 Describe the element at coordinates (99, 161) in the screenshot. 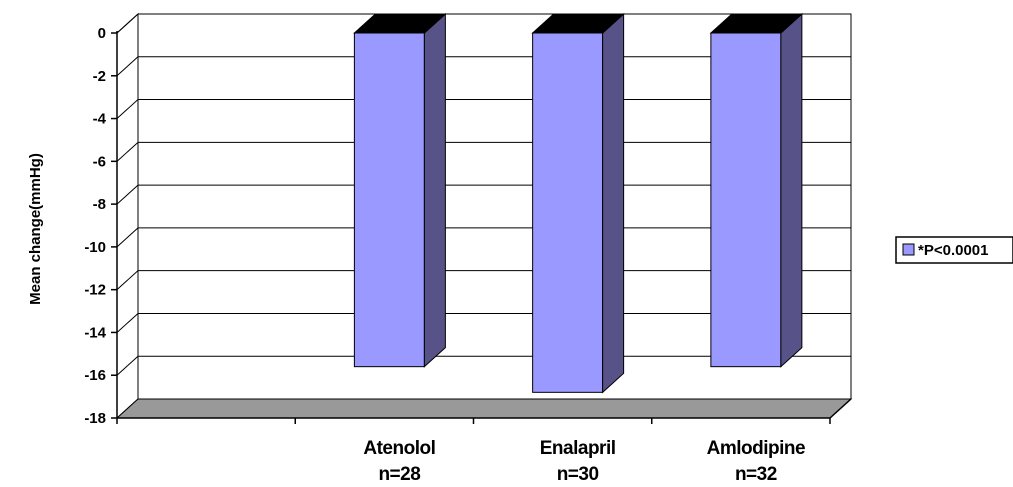

I see `y-tick-label: -6` at that location.